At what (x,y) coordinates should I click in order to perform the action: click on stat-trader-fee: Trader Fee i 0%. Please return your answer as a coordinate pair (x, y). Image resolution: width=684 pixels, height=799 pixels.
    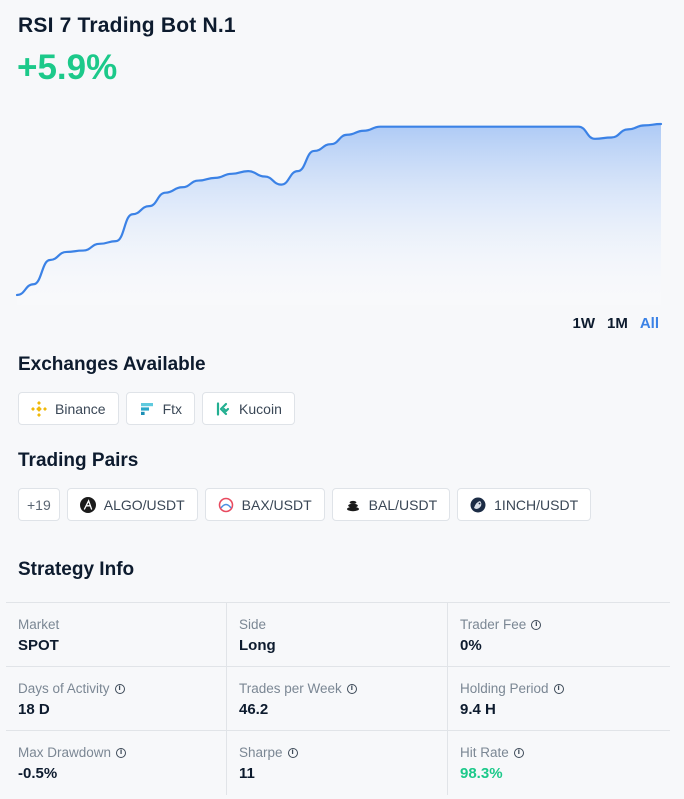
    Looking at the image, I should click on (559, 634).